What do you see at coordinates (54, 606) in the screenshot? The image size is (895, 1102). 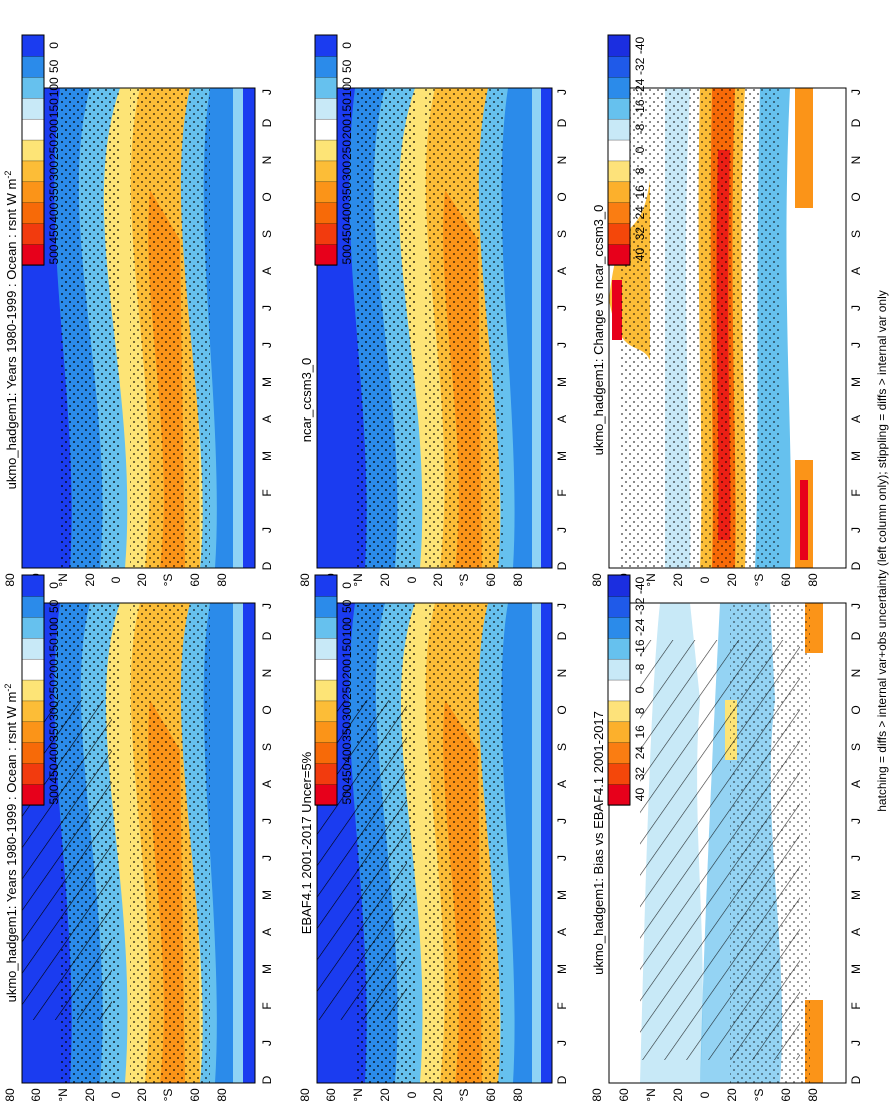 I see `colorbar-tick-label: 50` at bounding box center [54, 606].